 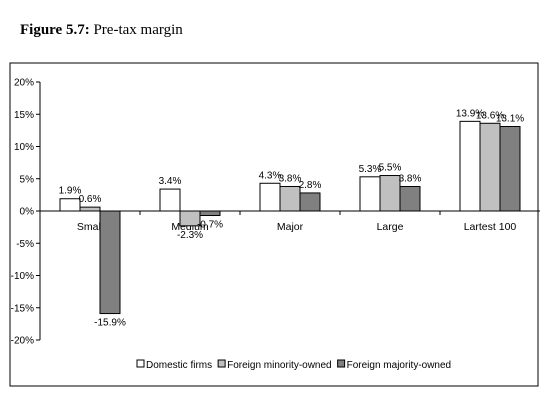 What do you see at coordinates (27, 179) in the screenshot?
I see `y-tick-label: 5%` at bounding box center [27, 179].